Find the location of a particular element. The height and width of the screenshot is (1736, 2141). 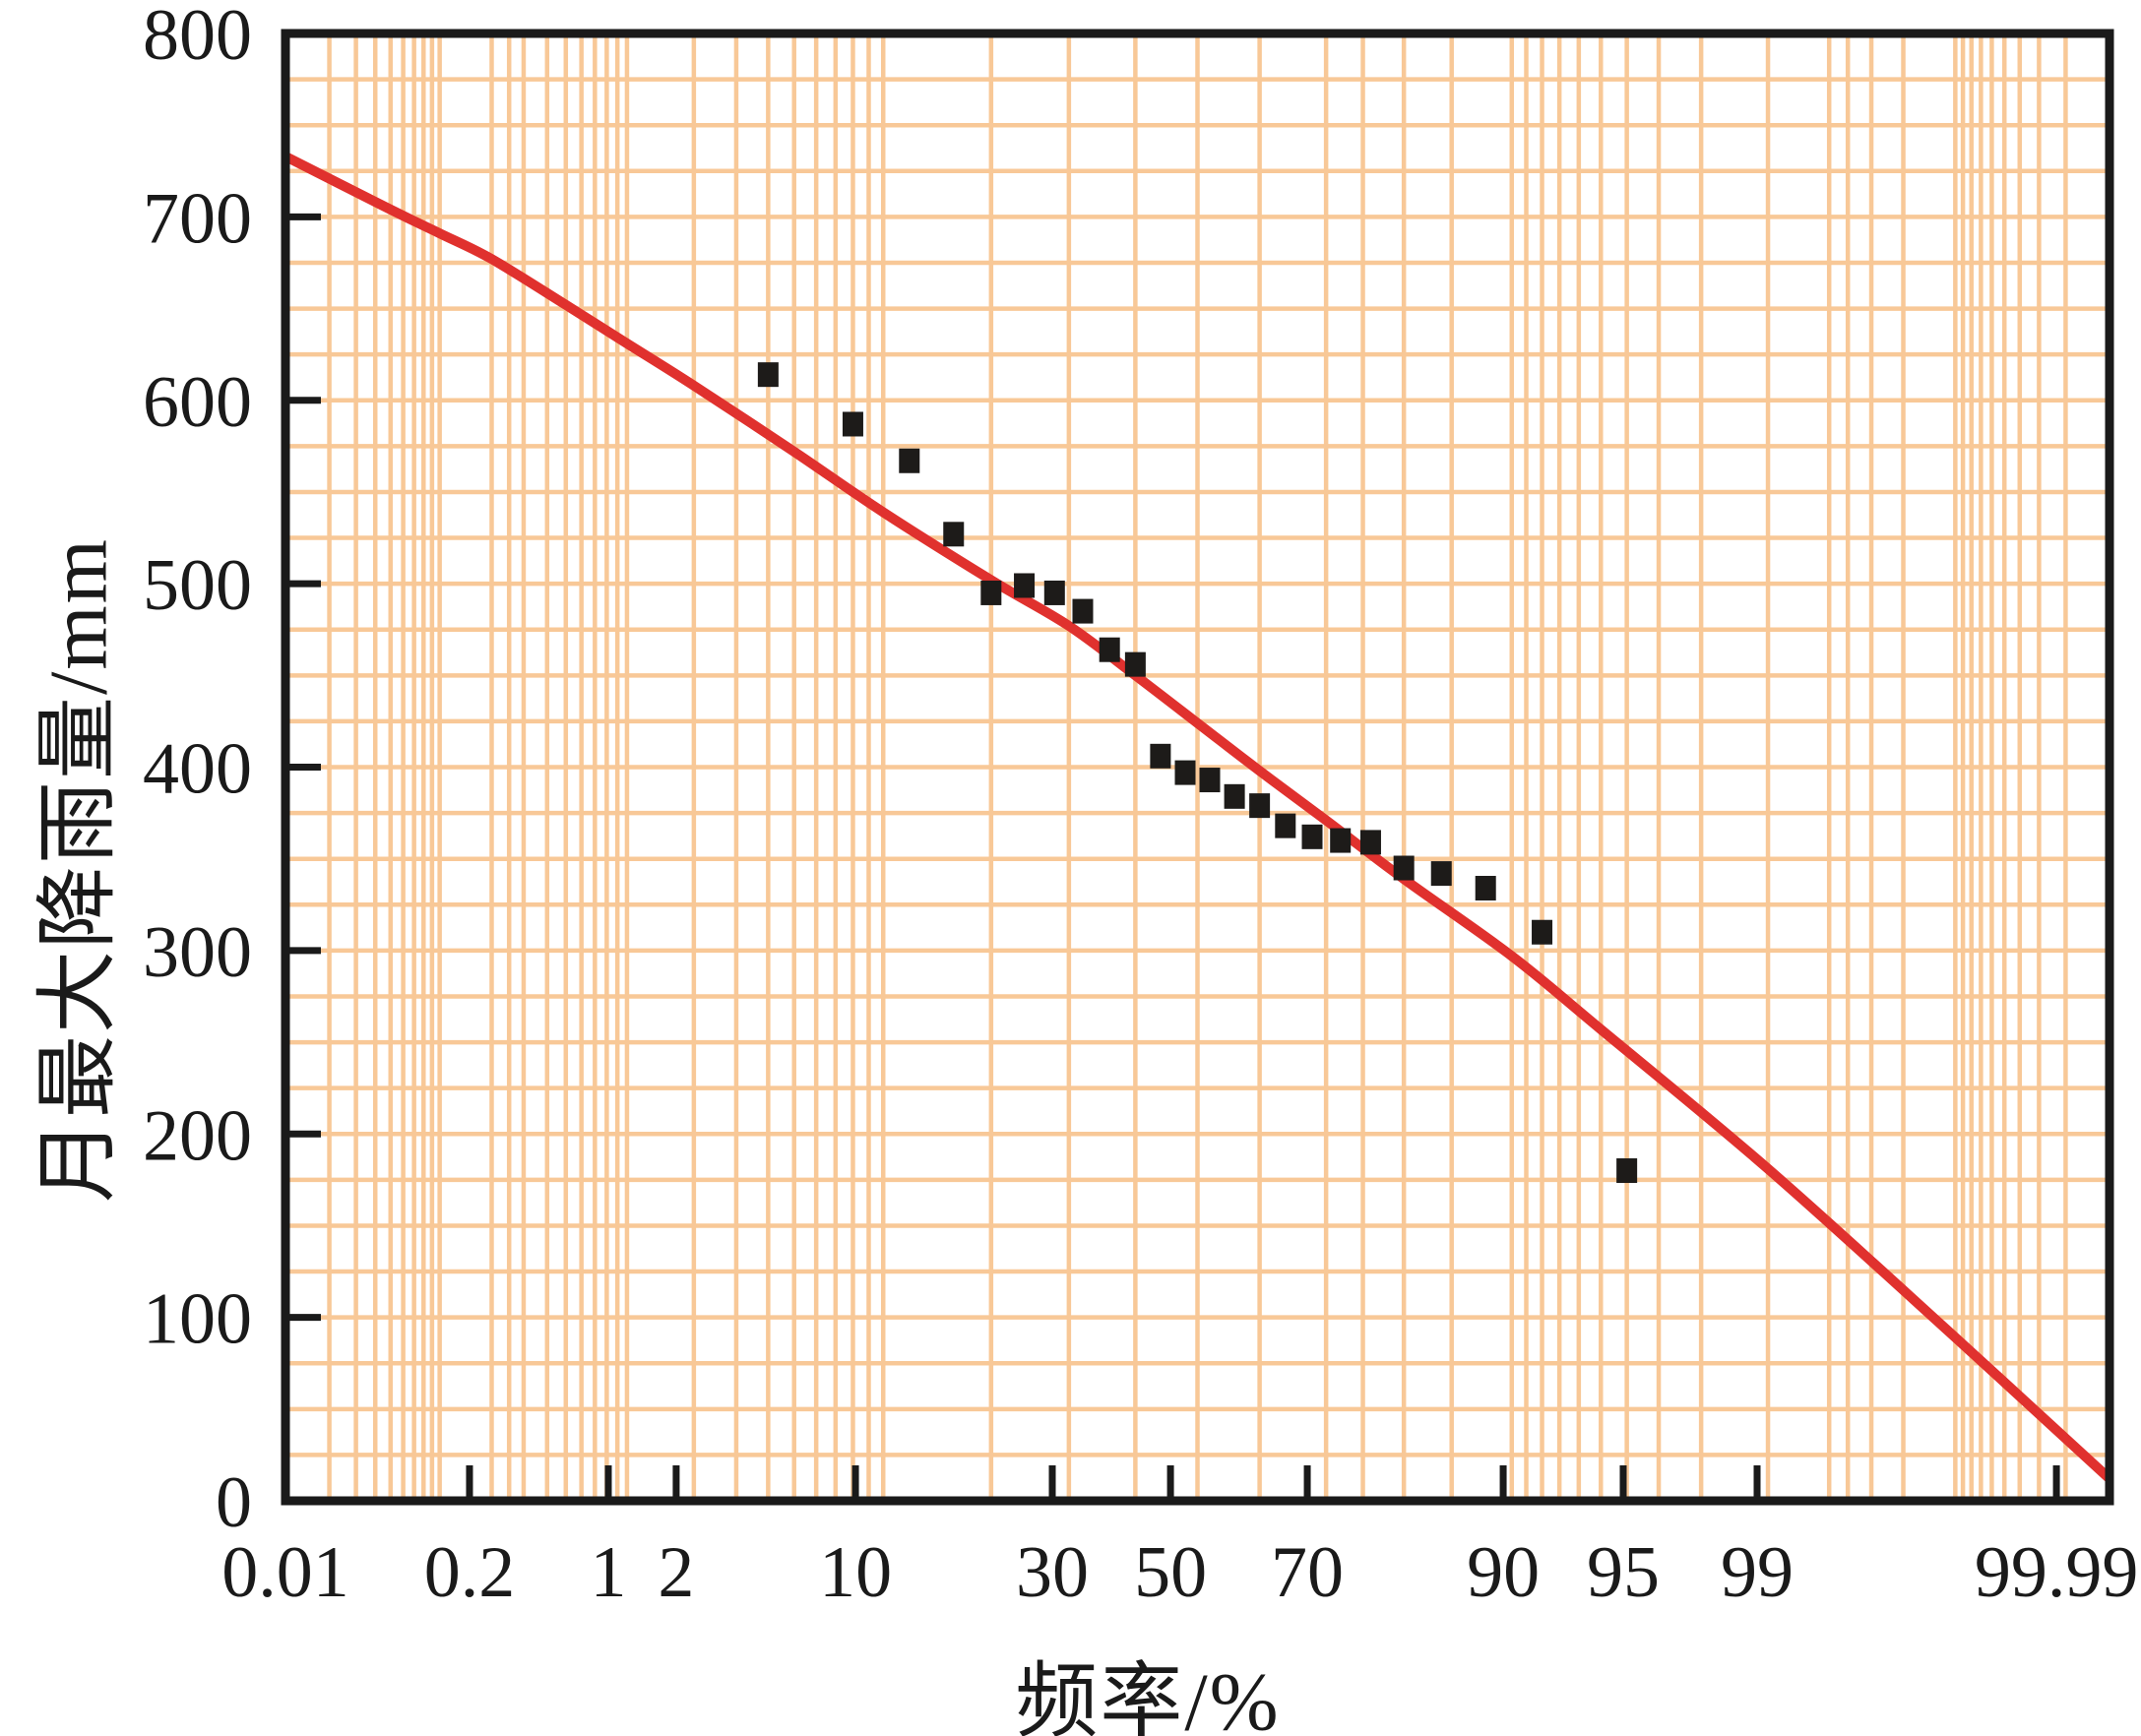

y-tick-label: 400 is located at coordinates (197, 769).